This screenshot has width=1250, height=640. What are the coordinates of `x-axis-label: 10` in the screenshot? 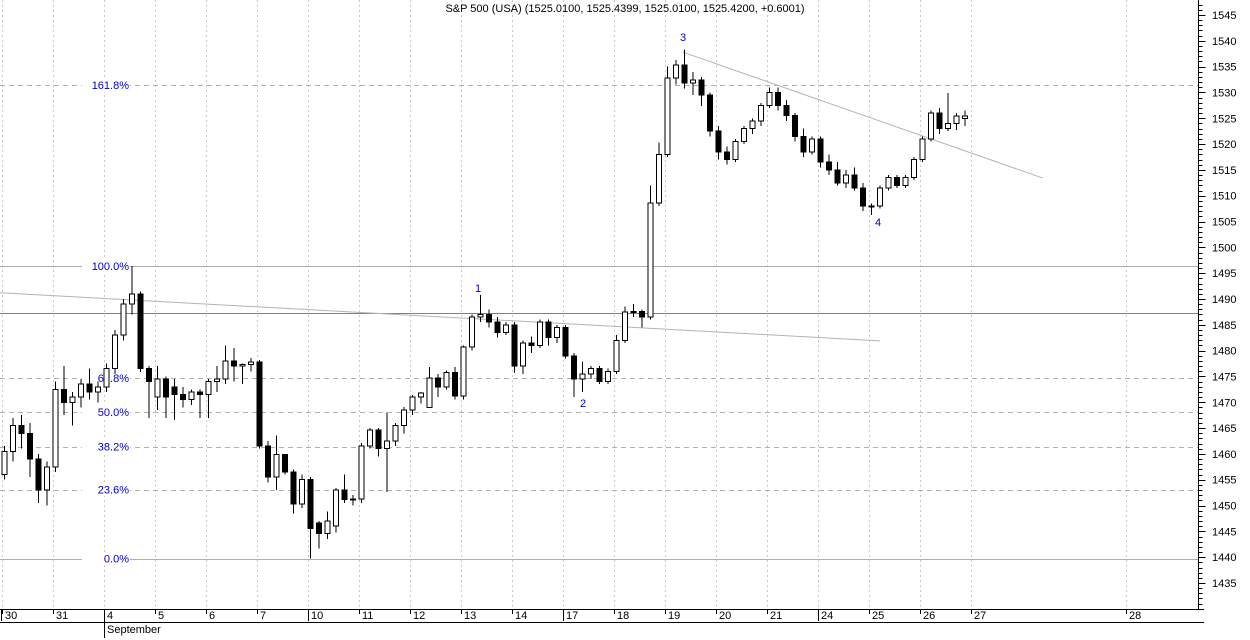 It's located at (317, 616).